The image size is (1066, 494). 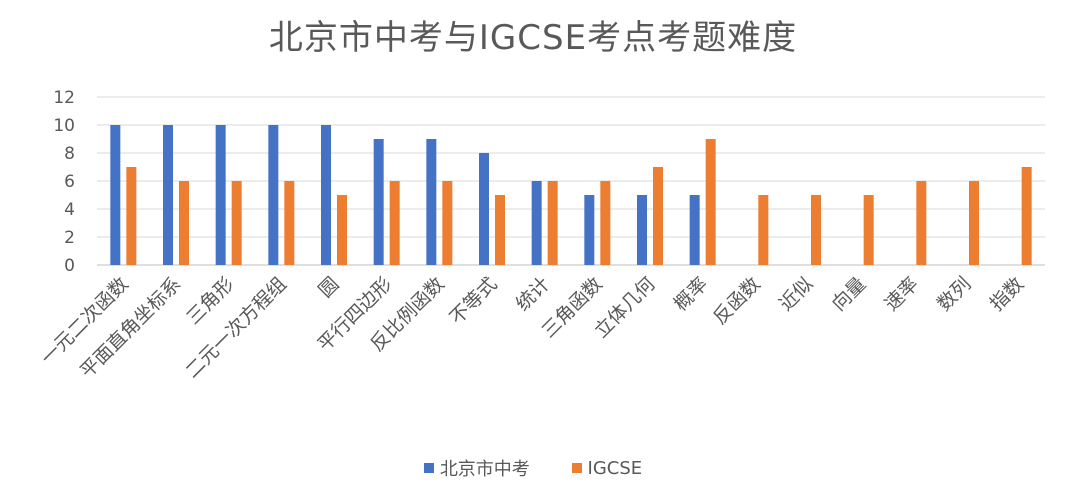 I want to click on y-tick-label: 2, so click(x=69, y=238).